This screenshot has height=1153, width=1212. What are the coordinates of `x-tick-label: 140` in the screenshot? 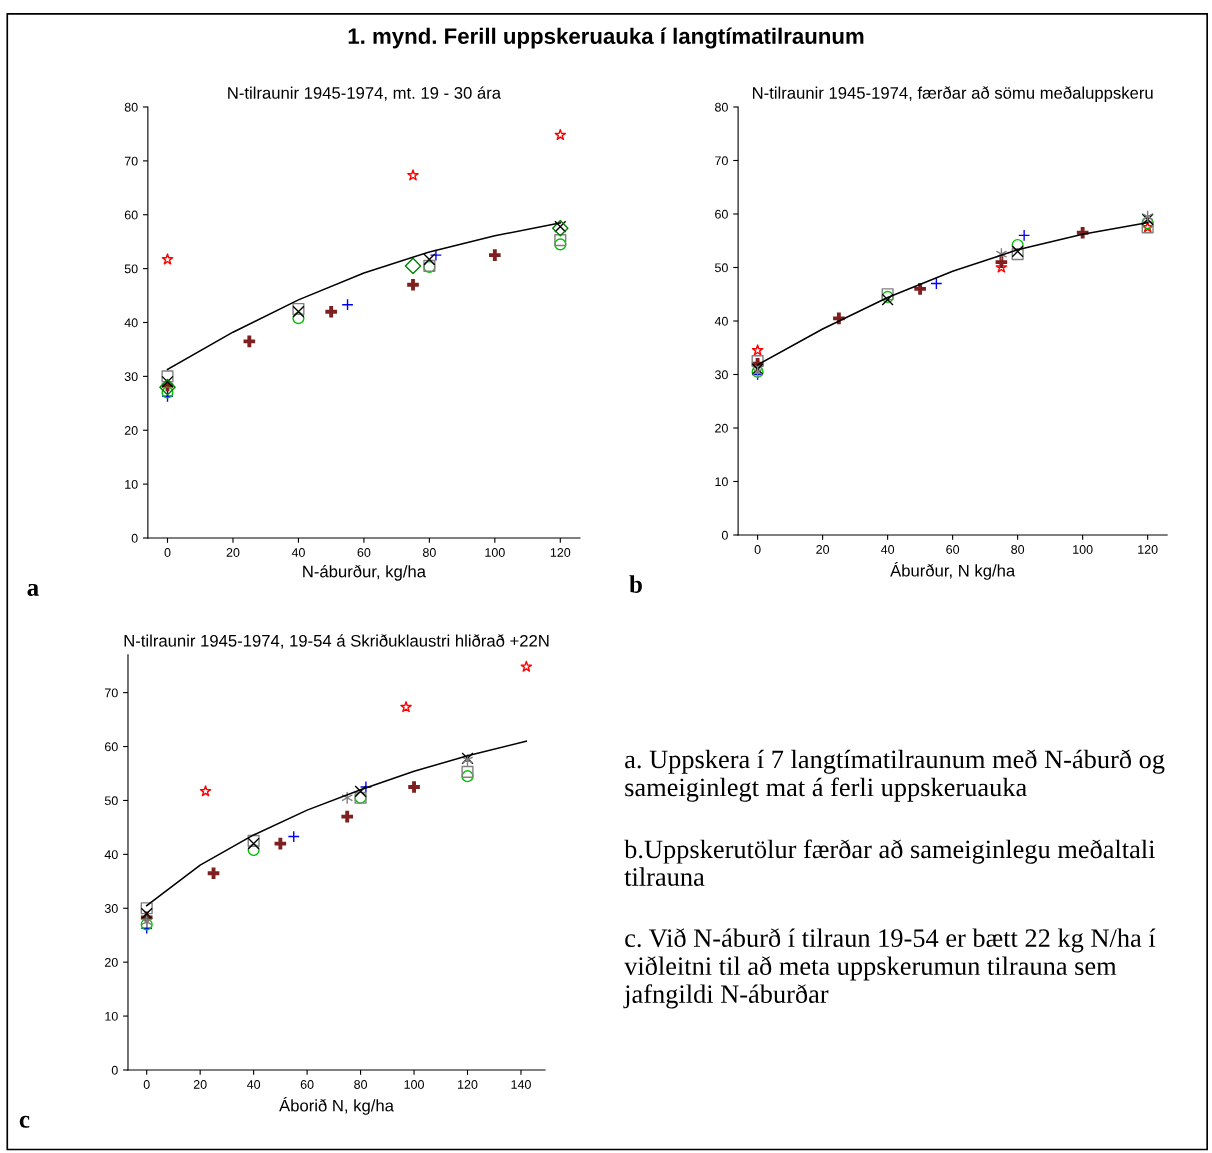 It's located at (521, 1084).